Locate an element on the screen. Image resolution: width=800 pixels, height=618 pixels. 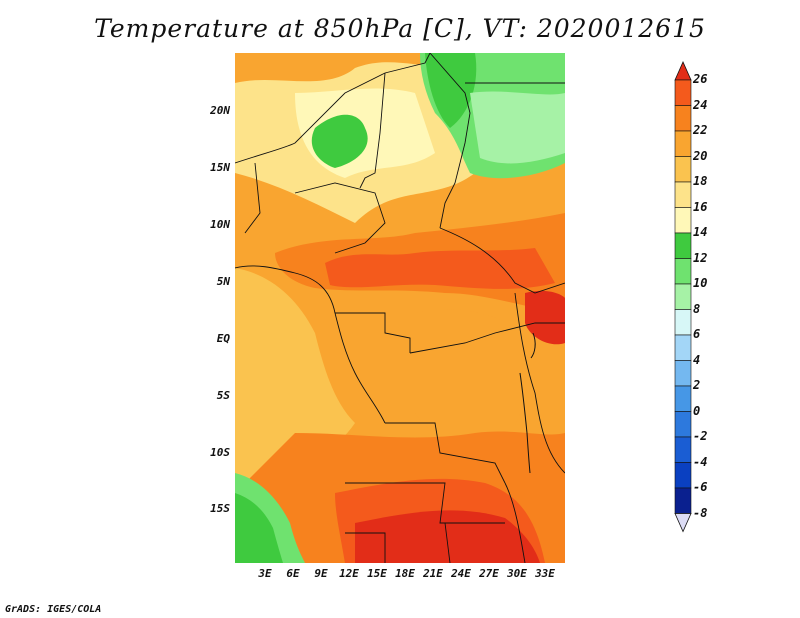
lat-label-15s: 15S is located at coordinates (220, 508).